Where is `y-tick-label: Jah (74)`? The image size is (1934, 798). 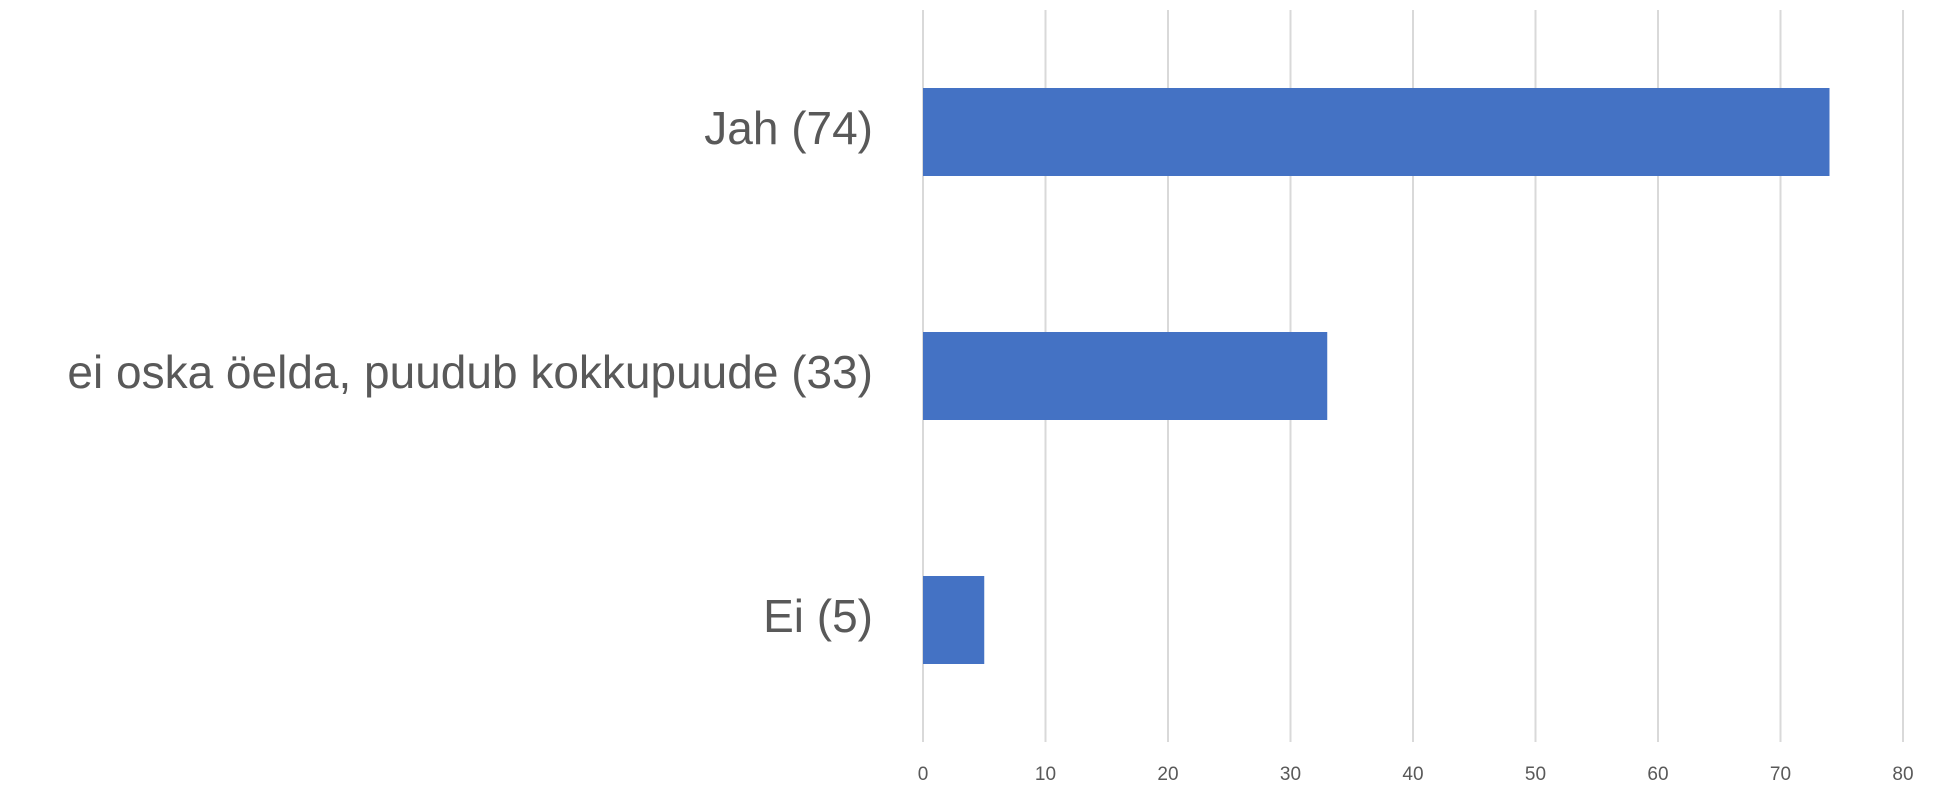 y-tick-label: Jah (74) is located at coordinates (788, 128).